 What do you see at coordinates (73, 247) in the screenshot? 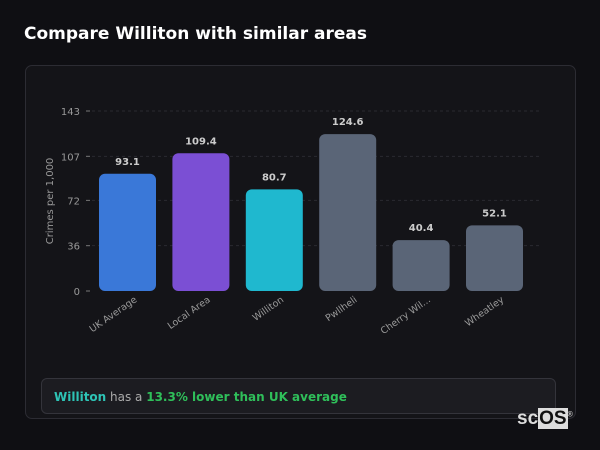
I see `y-tick-label: 36` at bounding box center [73, 247].